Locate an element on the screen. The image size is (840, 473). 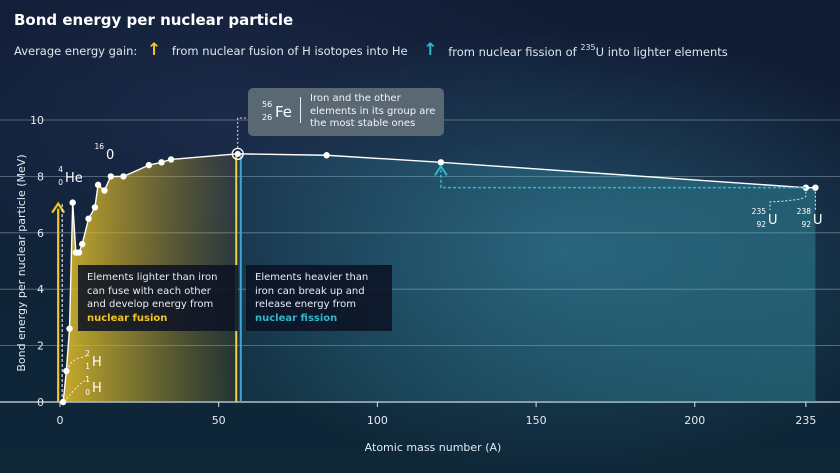
y-tick-label: 4 is located at coordinates (40, 289).